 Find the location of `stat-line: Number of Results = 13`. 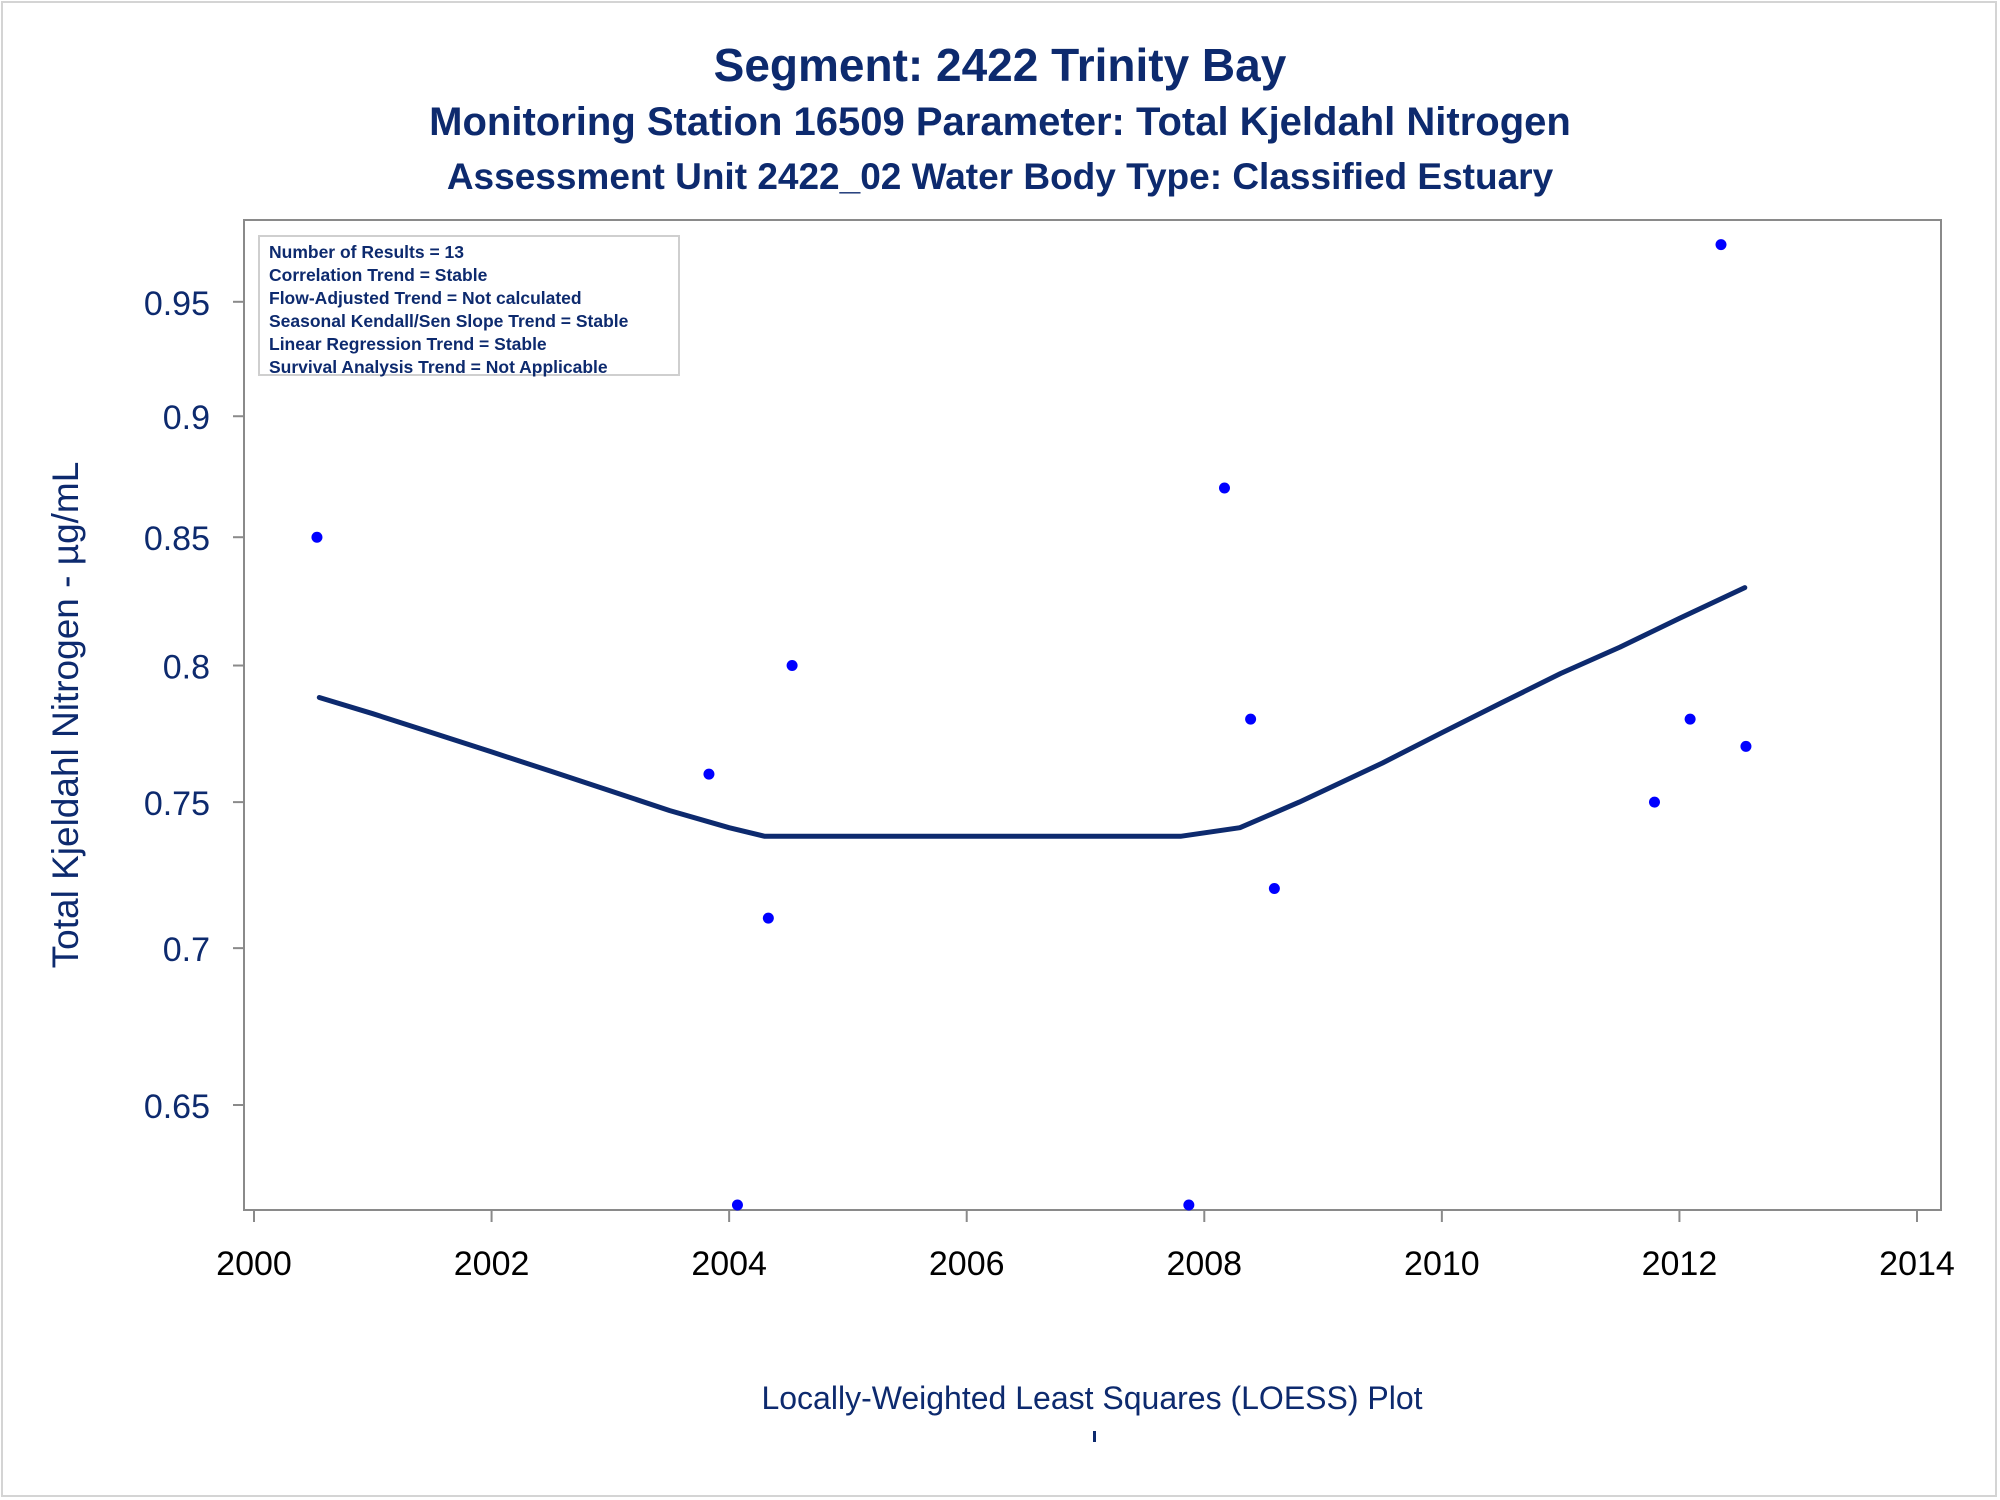

stat-line: Number of Results = 13 is located at coordinates (366, 252).